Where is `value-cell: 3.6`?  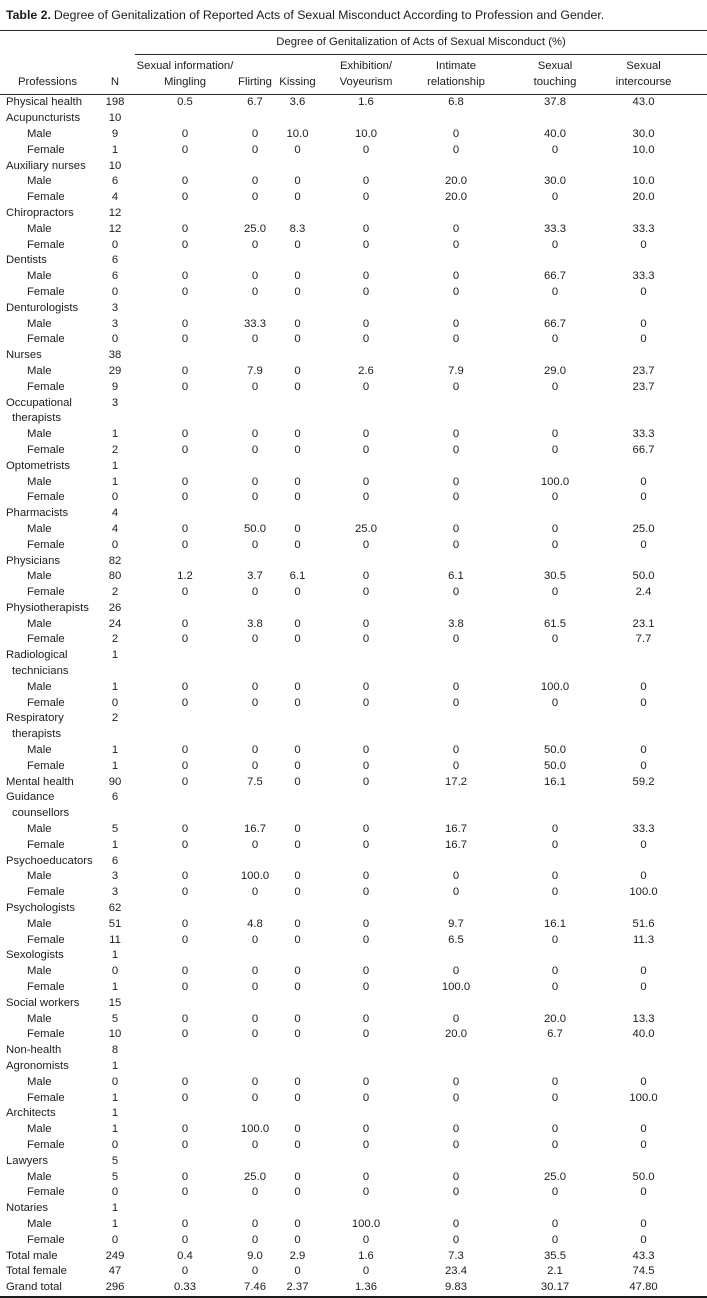 value-cell: 3.6 is located at coordinates (297, 102).